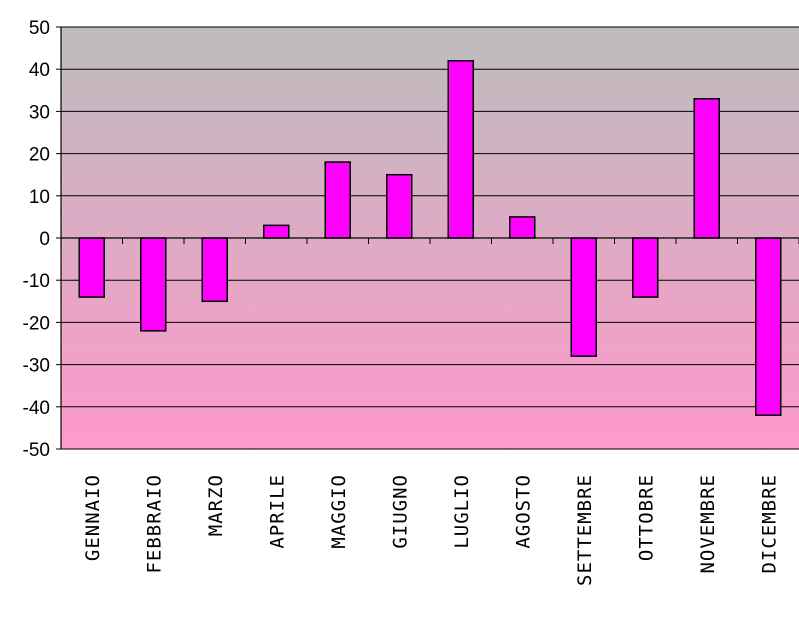  Describe the element at coordinates (768, 326) in the screenshot. I see `bar-dicembre` at that location.